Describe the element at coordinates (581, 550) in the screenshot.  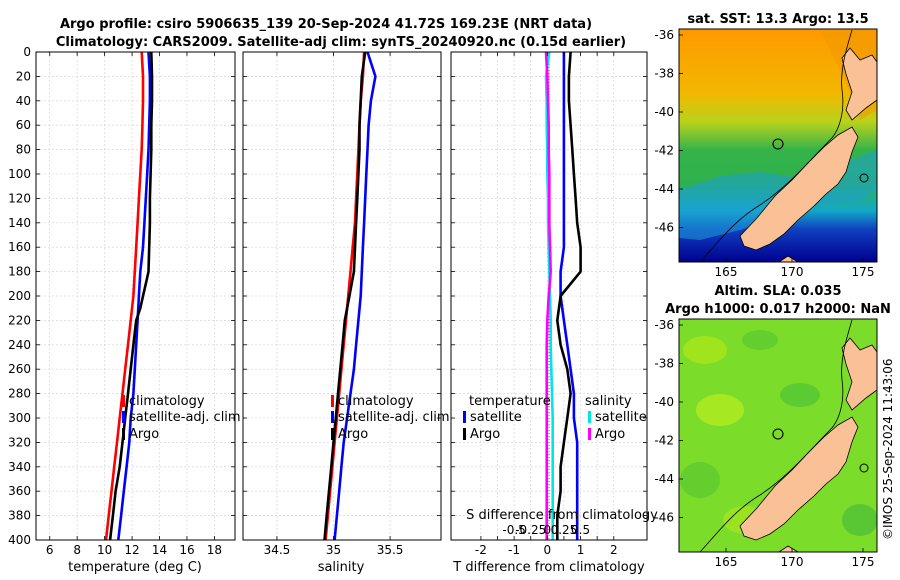
I see `x-tick-label: 1` at that location.